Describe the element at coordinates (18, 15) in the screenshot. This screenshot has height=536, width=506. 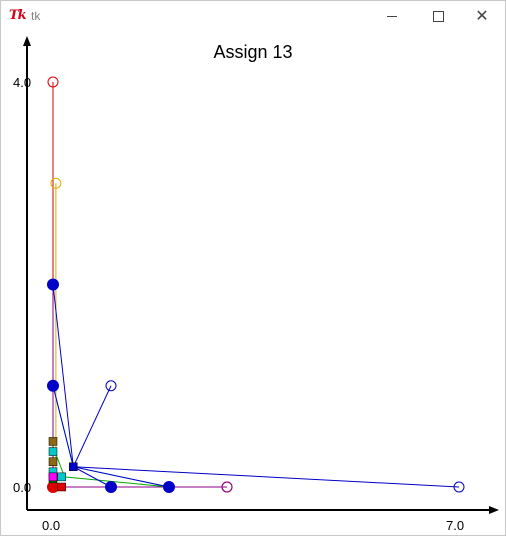
I see `tk-feather-icon: Tk` at that location.